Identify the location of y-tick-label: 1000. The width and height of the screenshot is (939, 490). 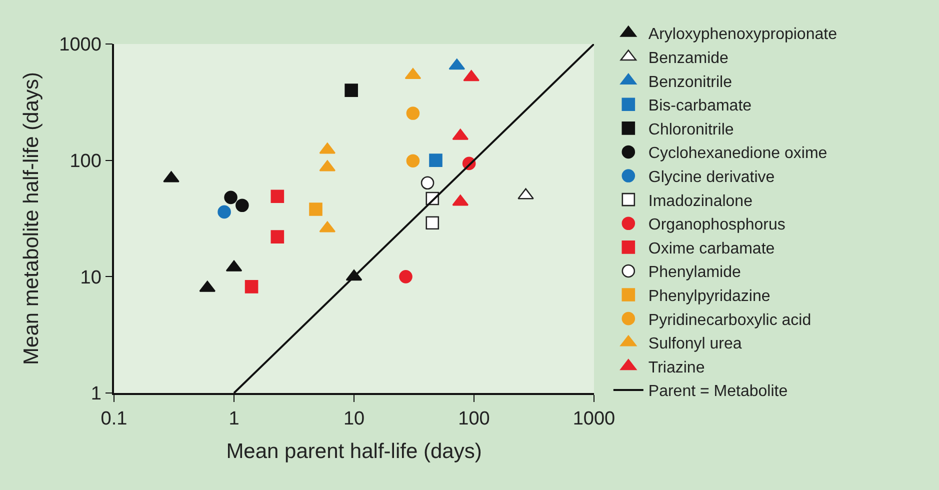
(80, 45).